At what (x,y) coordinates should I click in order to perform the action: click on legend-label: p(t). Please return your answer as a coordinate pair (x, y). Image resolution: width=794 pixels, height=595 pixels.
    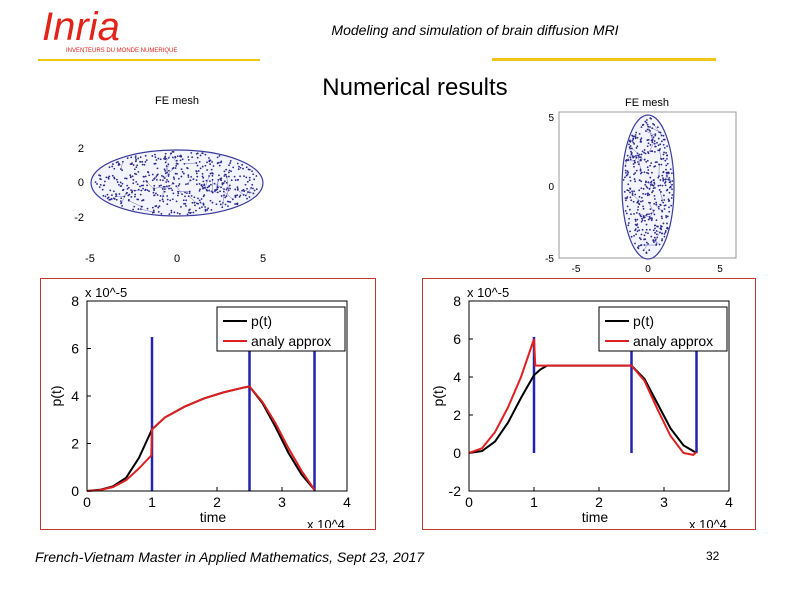
    Looking at the image, I should click on (261, 321).